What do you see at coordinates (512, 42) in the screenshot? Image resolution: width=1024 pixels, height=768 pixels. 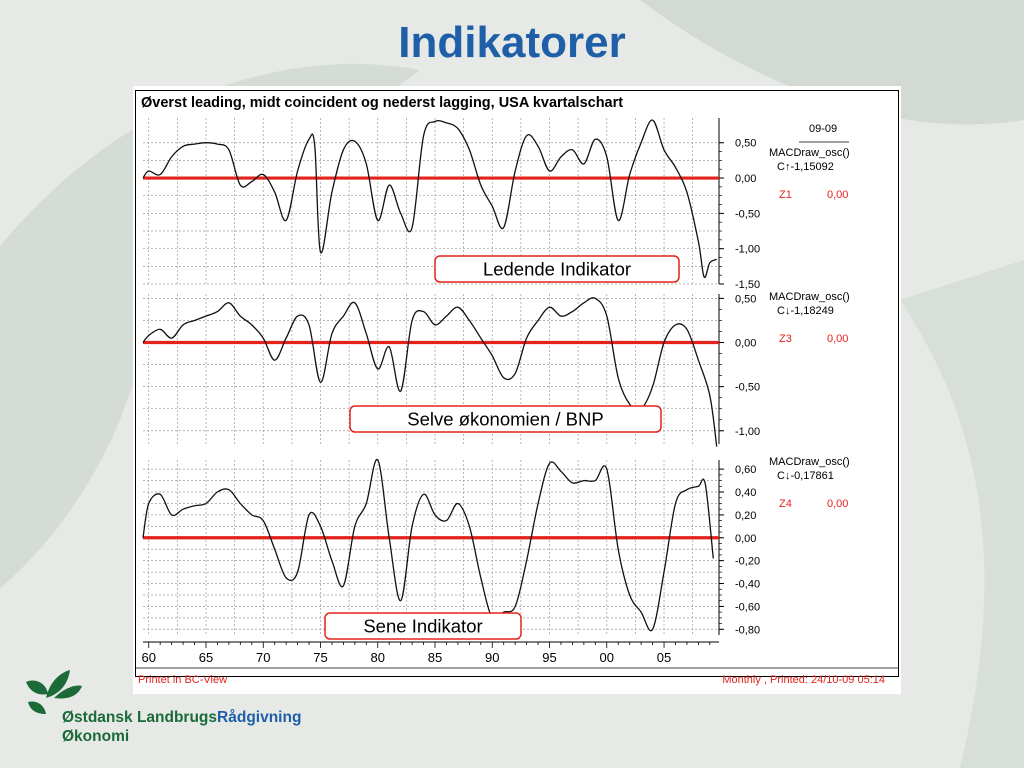 I see `slide-title: Indikatorer` at bounding box center [512, 42].